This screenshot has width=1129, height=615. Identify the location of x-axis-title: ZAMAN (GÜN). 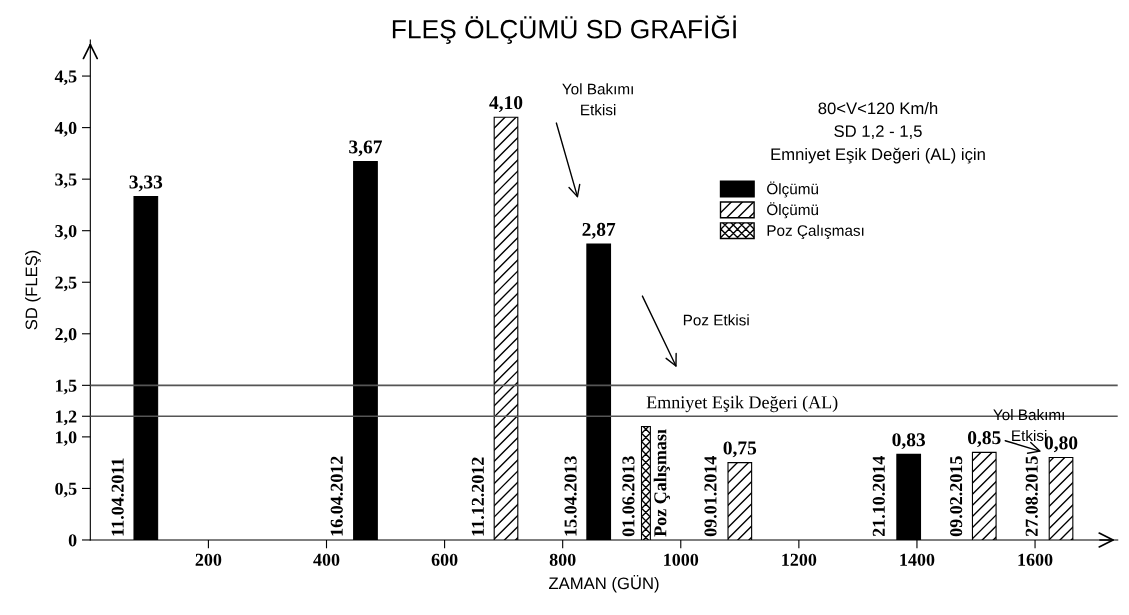
(603, 584).